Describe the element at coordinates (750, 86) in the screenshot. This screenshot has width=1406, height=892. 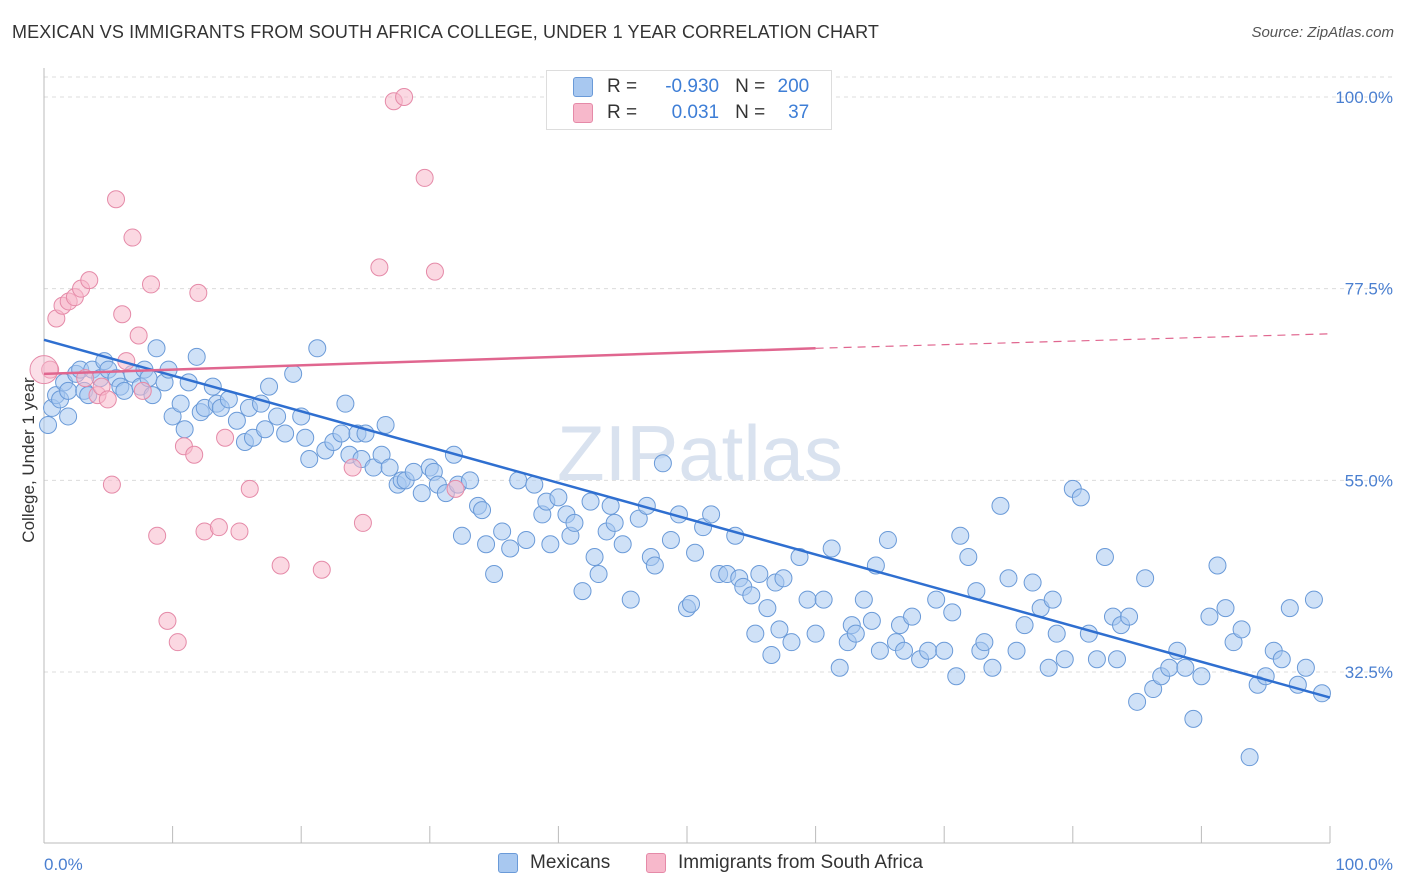
I see `legend-n-label: N =` at that location.